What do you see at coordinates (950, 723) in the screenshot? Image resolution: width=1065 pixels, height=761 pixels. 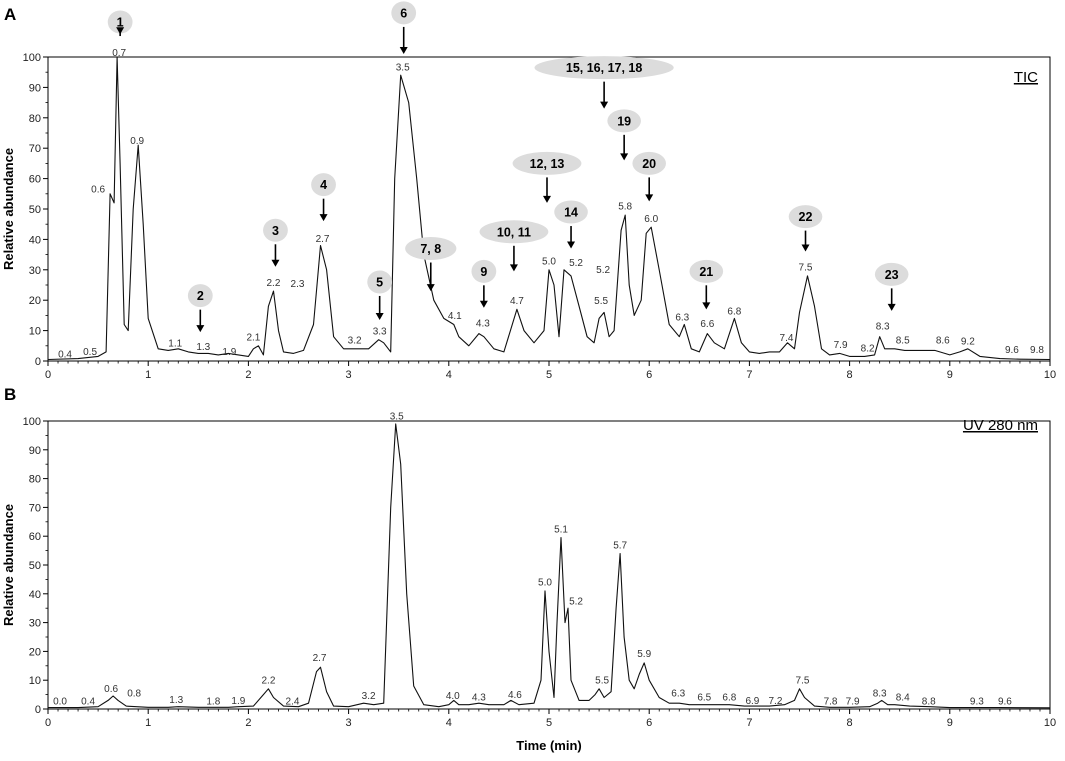 I see `x-tick-label: 9` at bounding box center [950, 723].